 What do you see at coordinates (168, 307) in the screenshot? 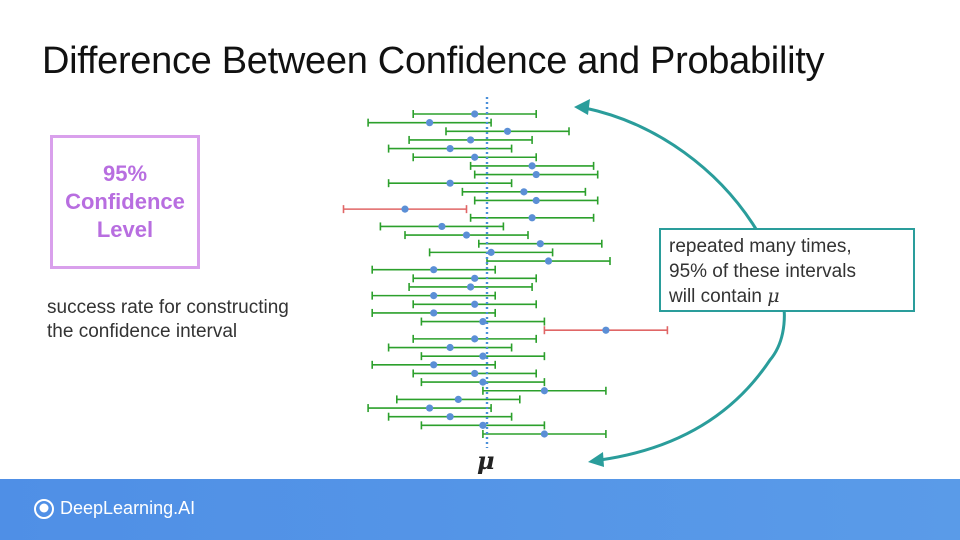
I see `description-line-1: success rate for constructing` at bounding box center [168, 307].